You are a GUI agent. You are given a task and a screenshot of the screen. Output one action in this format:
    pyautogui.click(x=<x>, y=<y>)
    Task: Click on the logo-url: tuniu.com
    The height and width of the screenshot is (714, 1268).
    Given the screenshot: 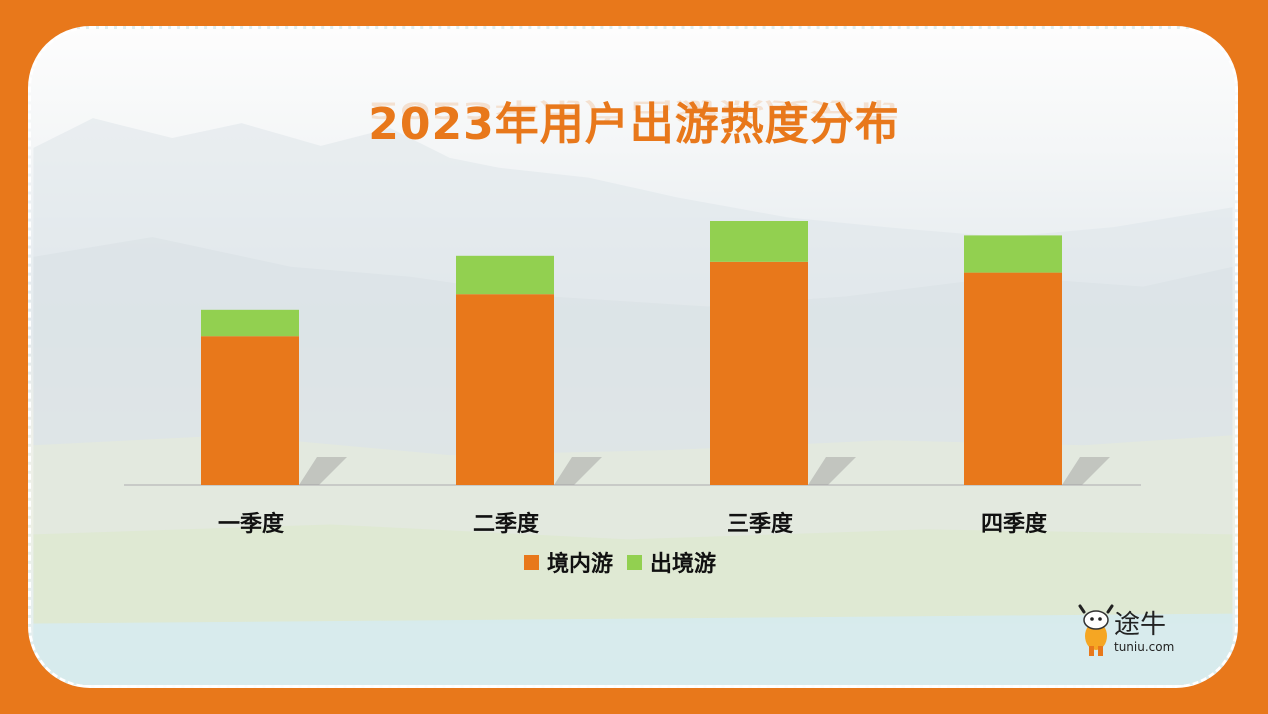 What is the action you would take?
    pyautogui.click(x=1144, y=647)
    